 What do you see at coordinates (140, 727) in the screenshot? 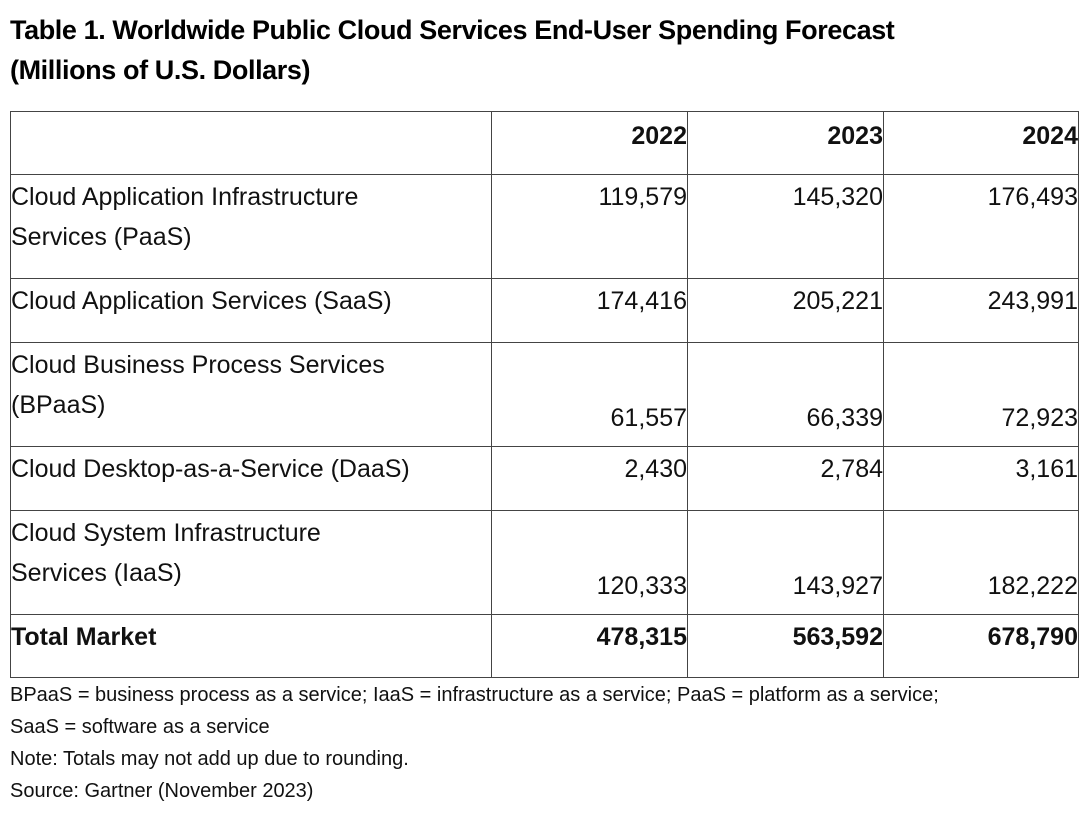
I see `abbreviations-line-2: SaaS = software as a service` at bounding box center [140, 727].